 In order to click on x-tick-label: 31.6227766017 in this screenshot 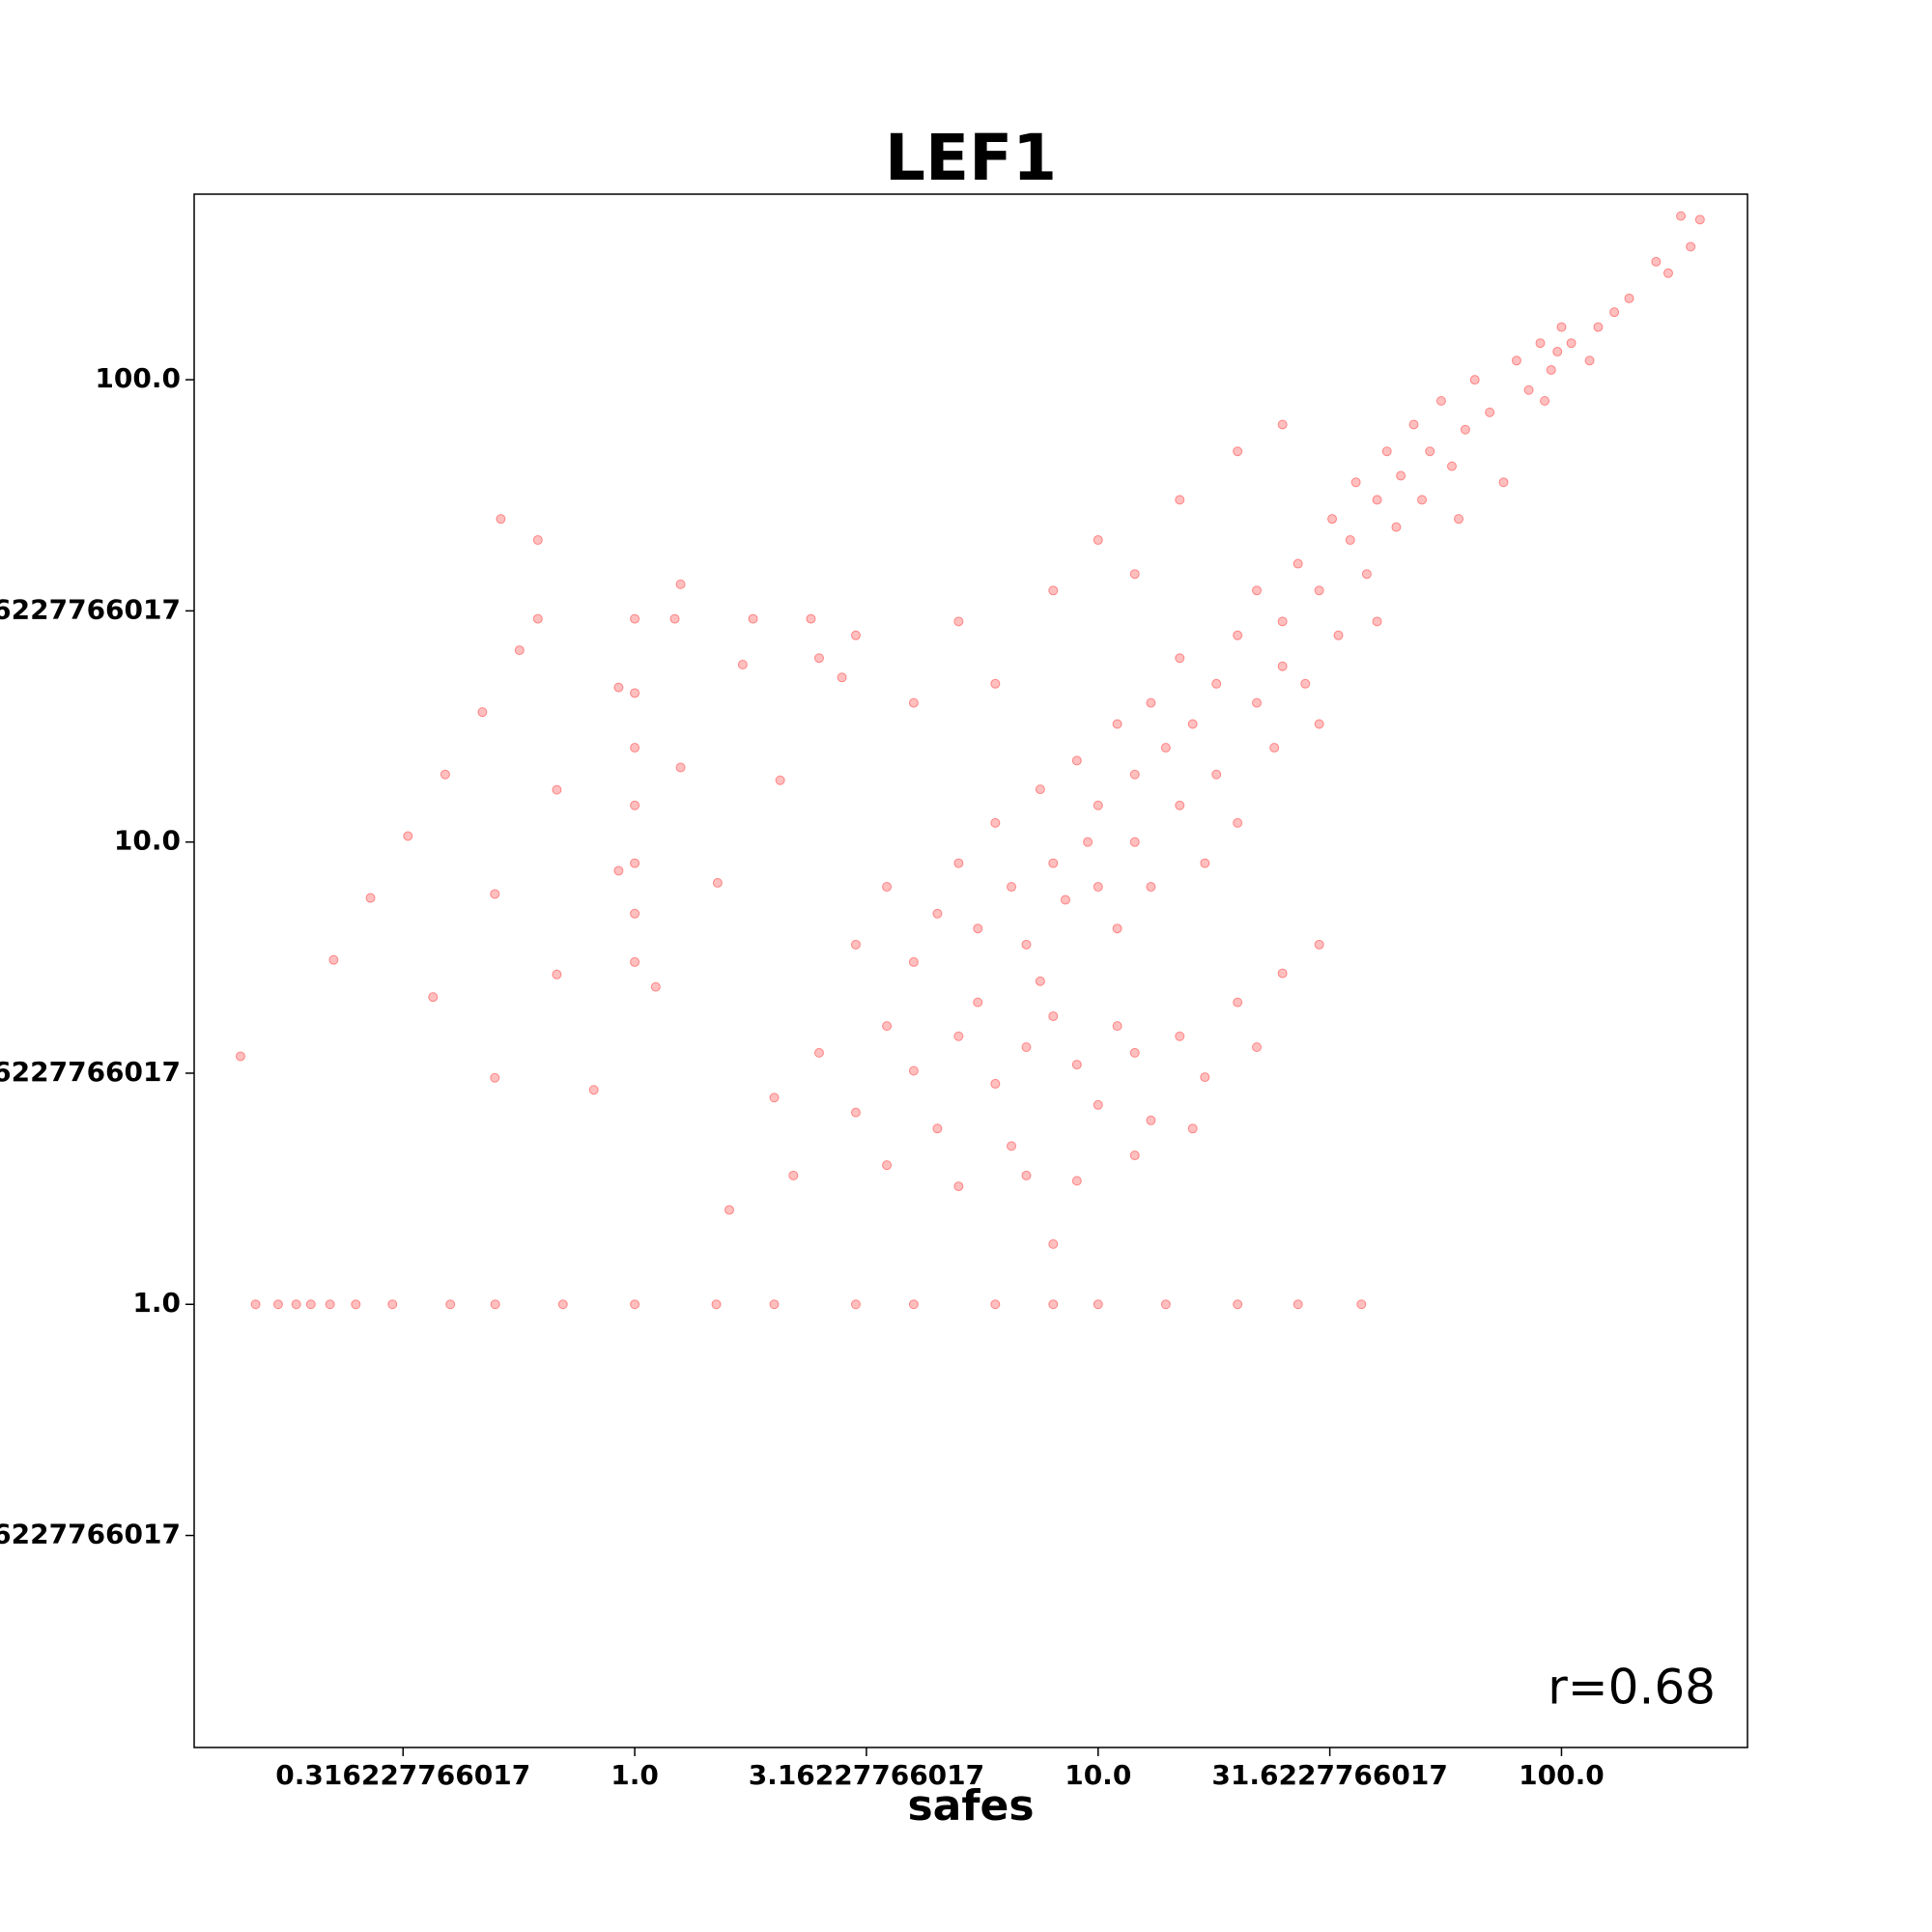, I will do `click(1329, 1775)`.